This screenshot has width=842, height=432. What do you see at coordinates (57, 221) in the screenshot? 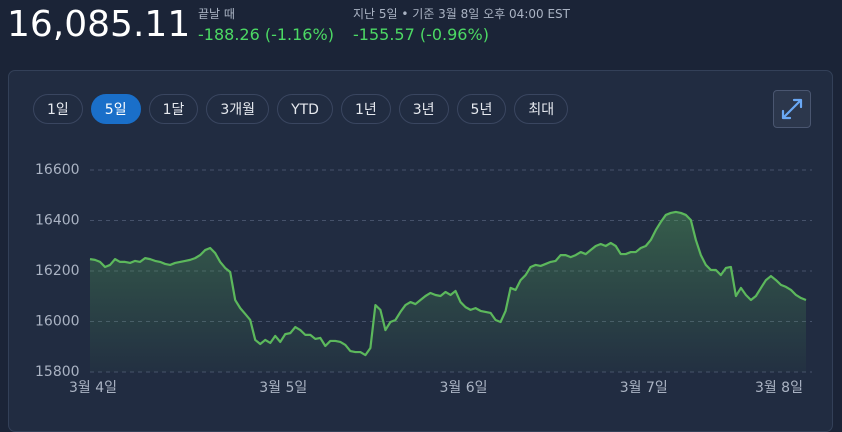
I see `y-tick-label: 16400` at bounding box center [57, 221].